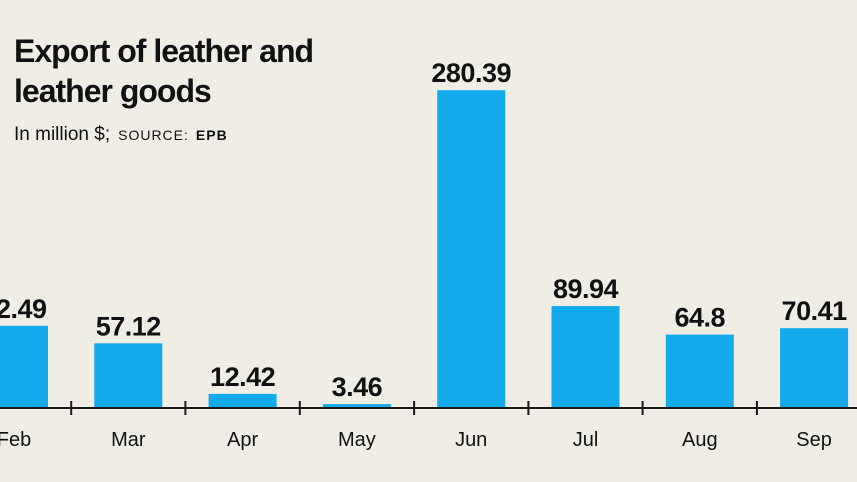 The height and width of the screenshot is (482, 857). Describe the element at coordinates (163, 51) in the screenshot. I see `chart-title-line-1: Export of leather and` at that location.